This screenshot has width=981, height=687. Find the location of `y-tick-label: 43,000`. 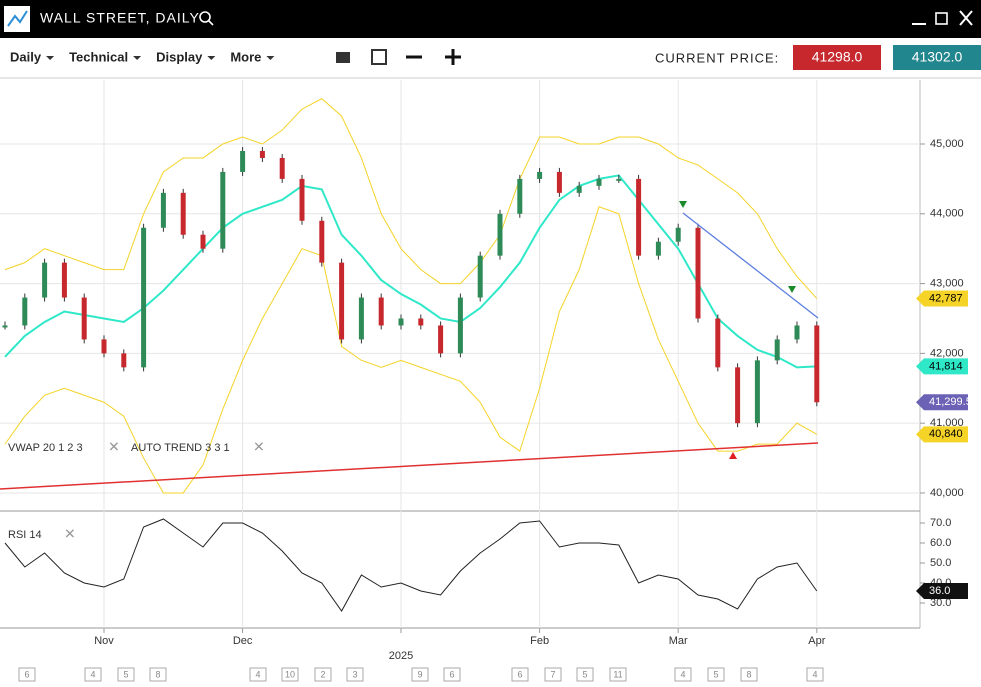

y-tick-label: 43,000 is located at coordinates (947, 283).